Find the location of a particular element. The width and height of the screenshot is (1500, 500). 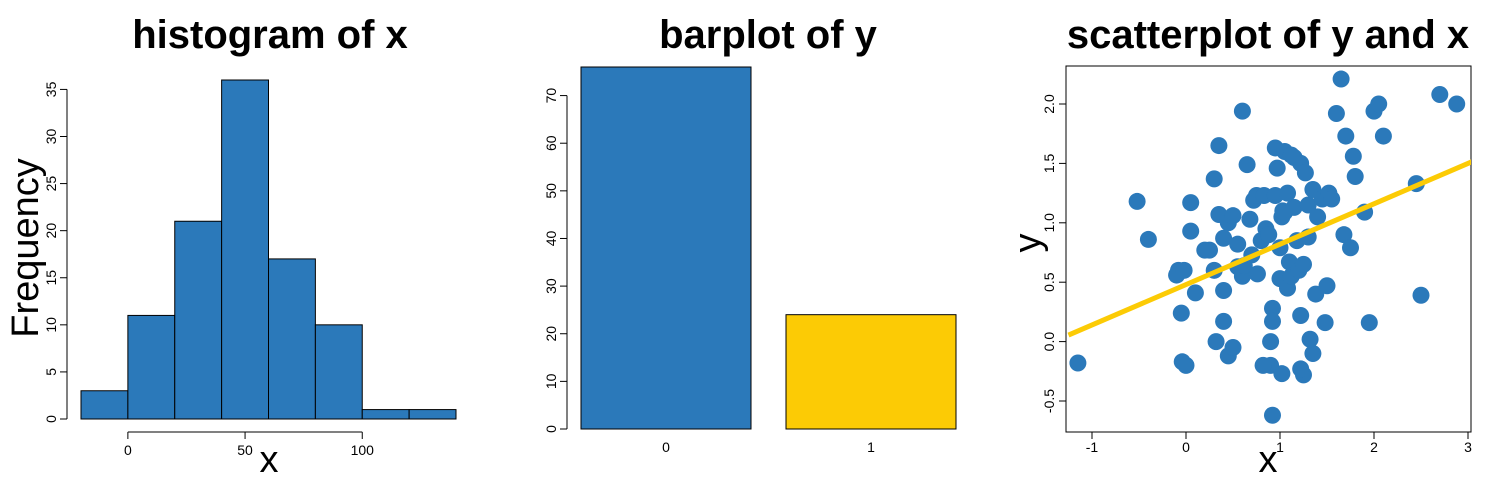

scatter-y-tick-label: 0.5 is located at coordinates (1049, 282).